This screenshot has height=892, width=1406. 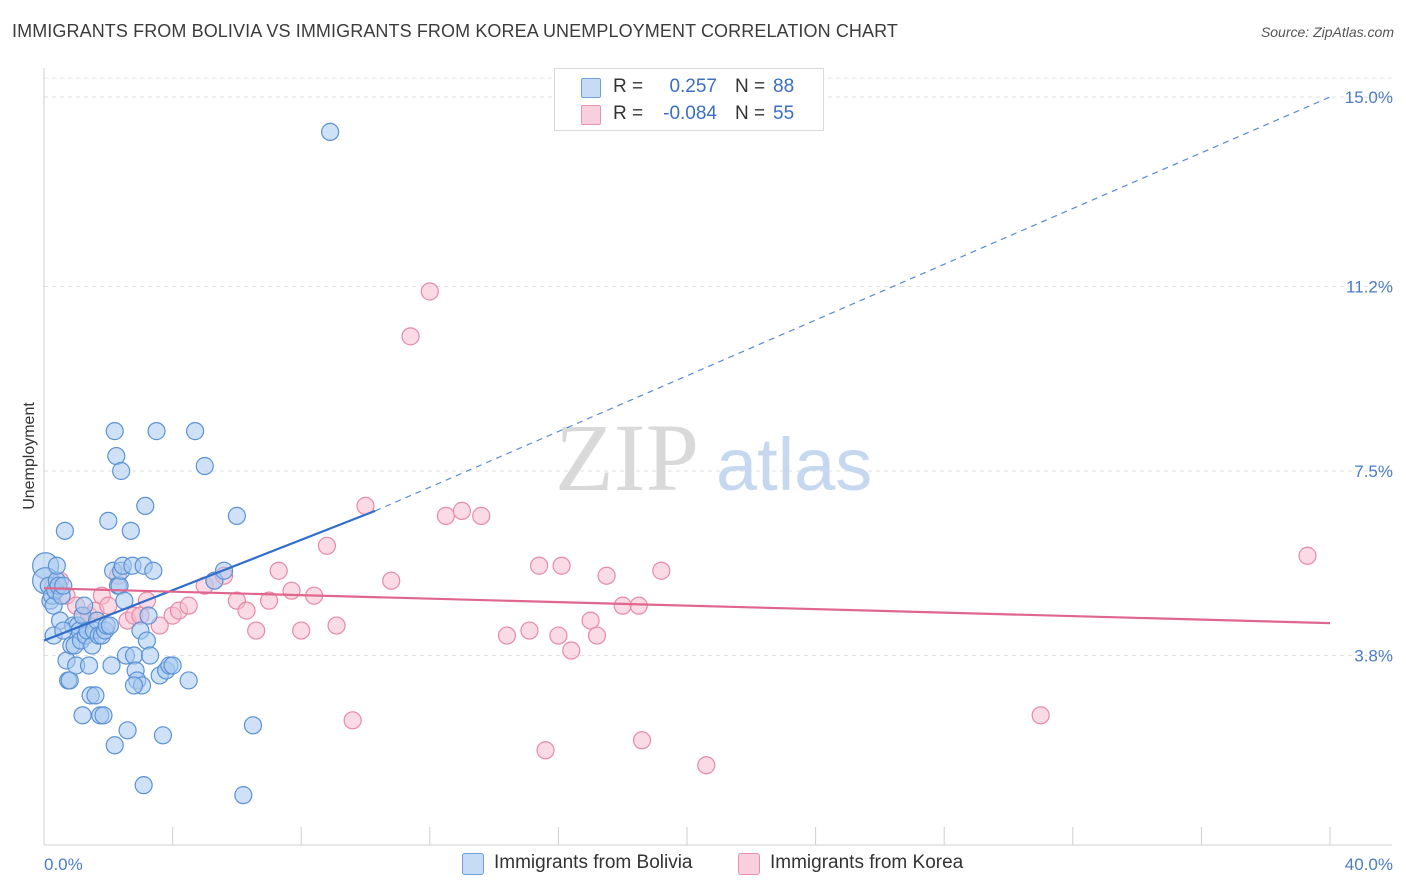 I want to click on y-tick-label: 3.8%, so click(x=1373, y=656).